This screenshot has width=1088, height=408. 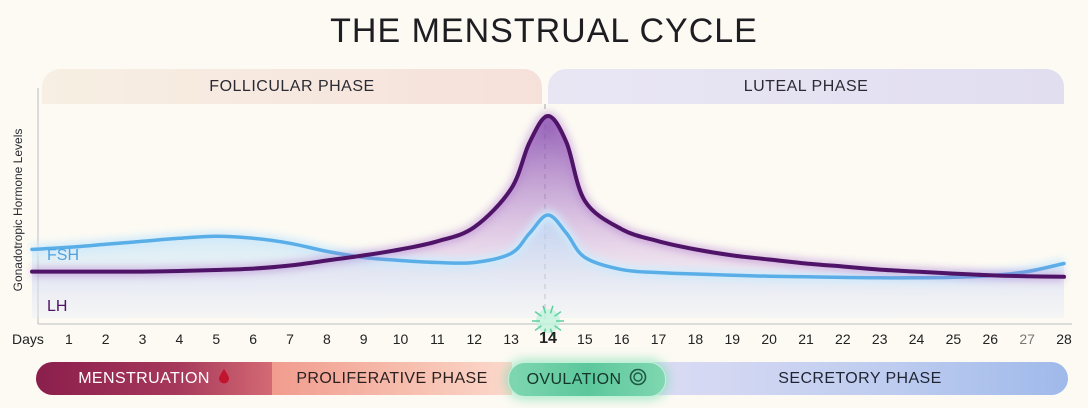 I want to click on x-tick-label: 3, so click(x=142, y=339).